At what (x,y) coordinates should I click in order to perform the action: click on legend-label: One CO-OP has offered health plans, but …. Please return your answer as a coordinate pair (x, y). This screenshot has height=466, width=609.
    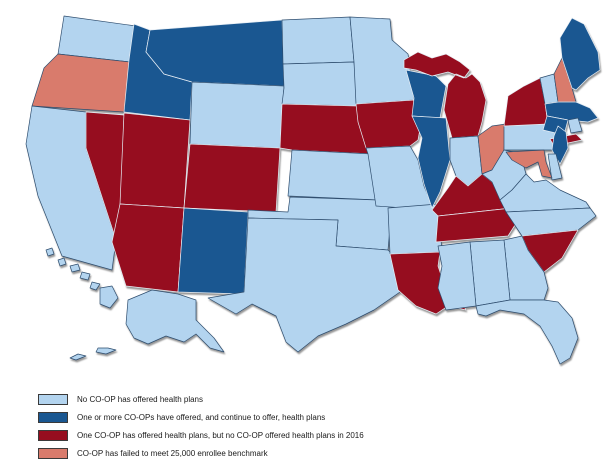
    Looking at the image, I should click on (220, 435).